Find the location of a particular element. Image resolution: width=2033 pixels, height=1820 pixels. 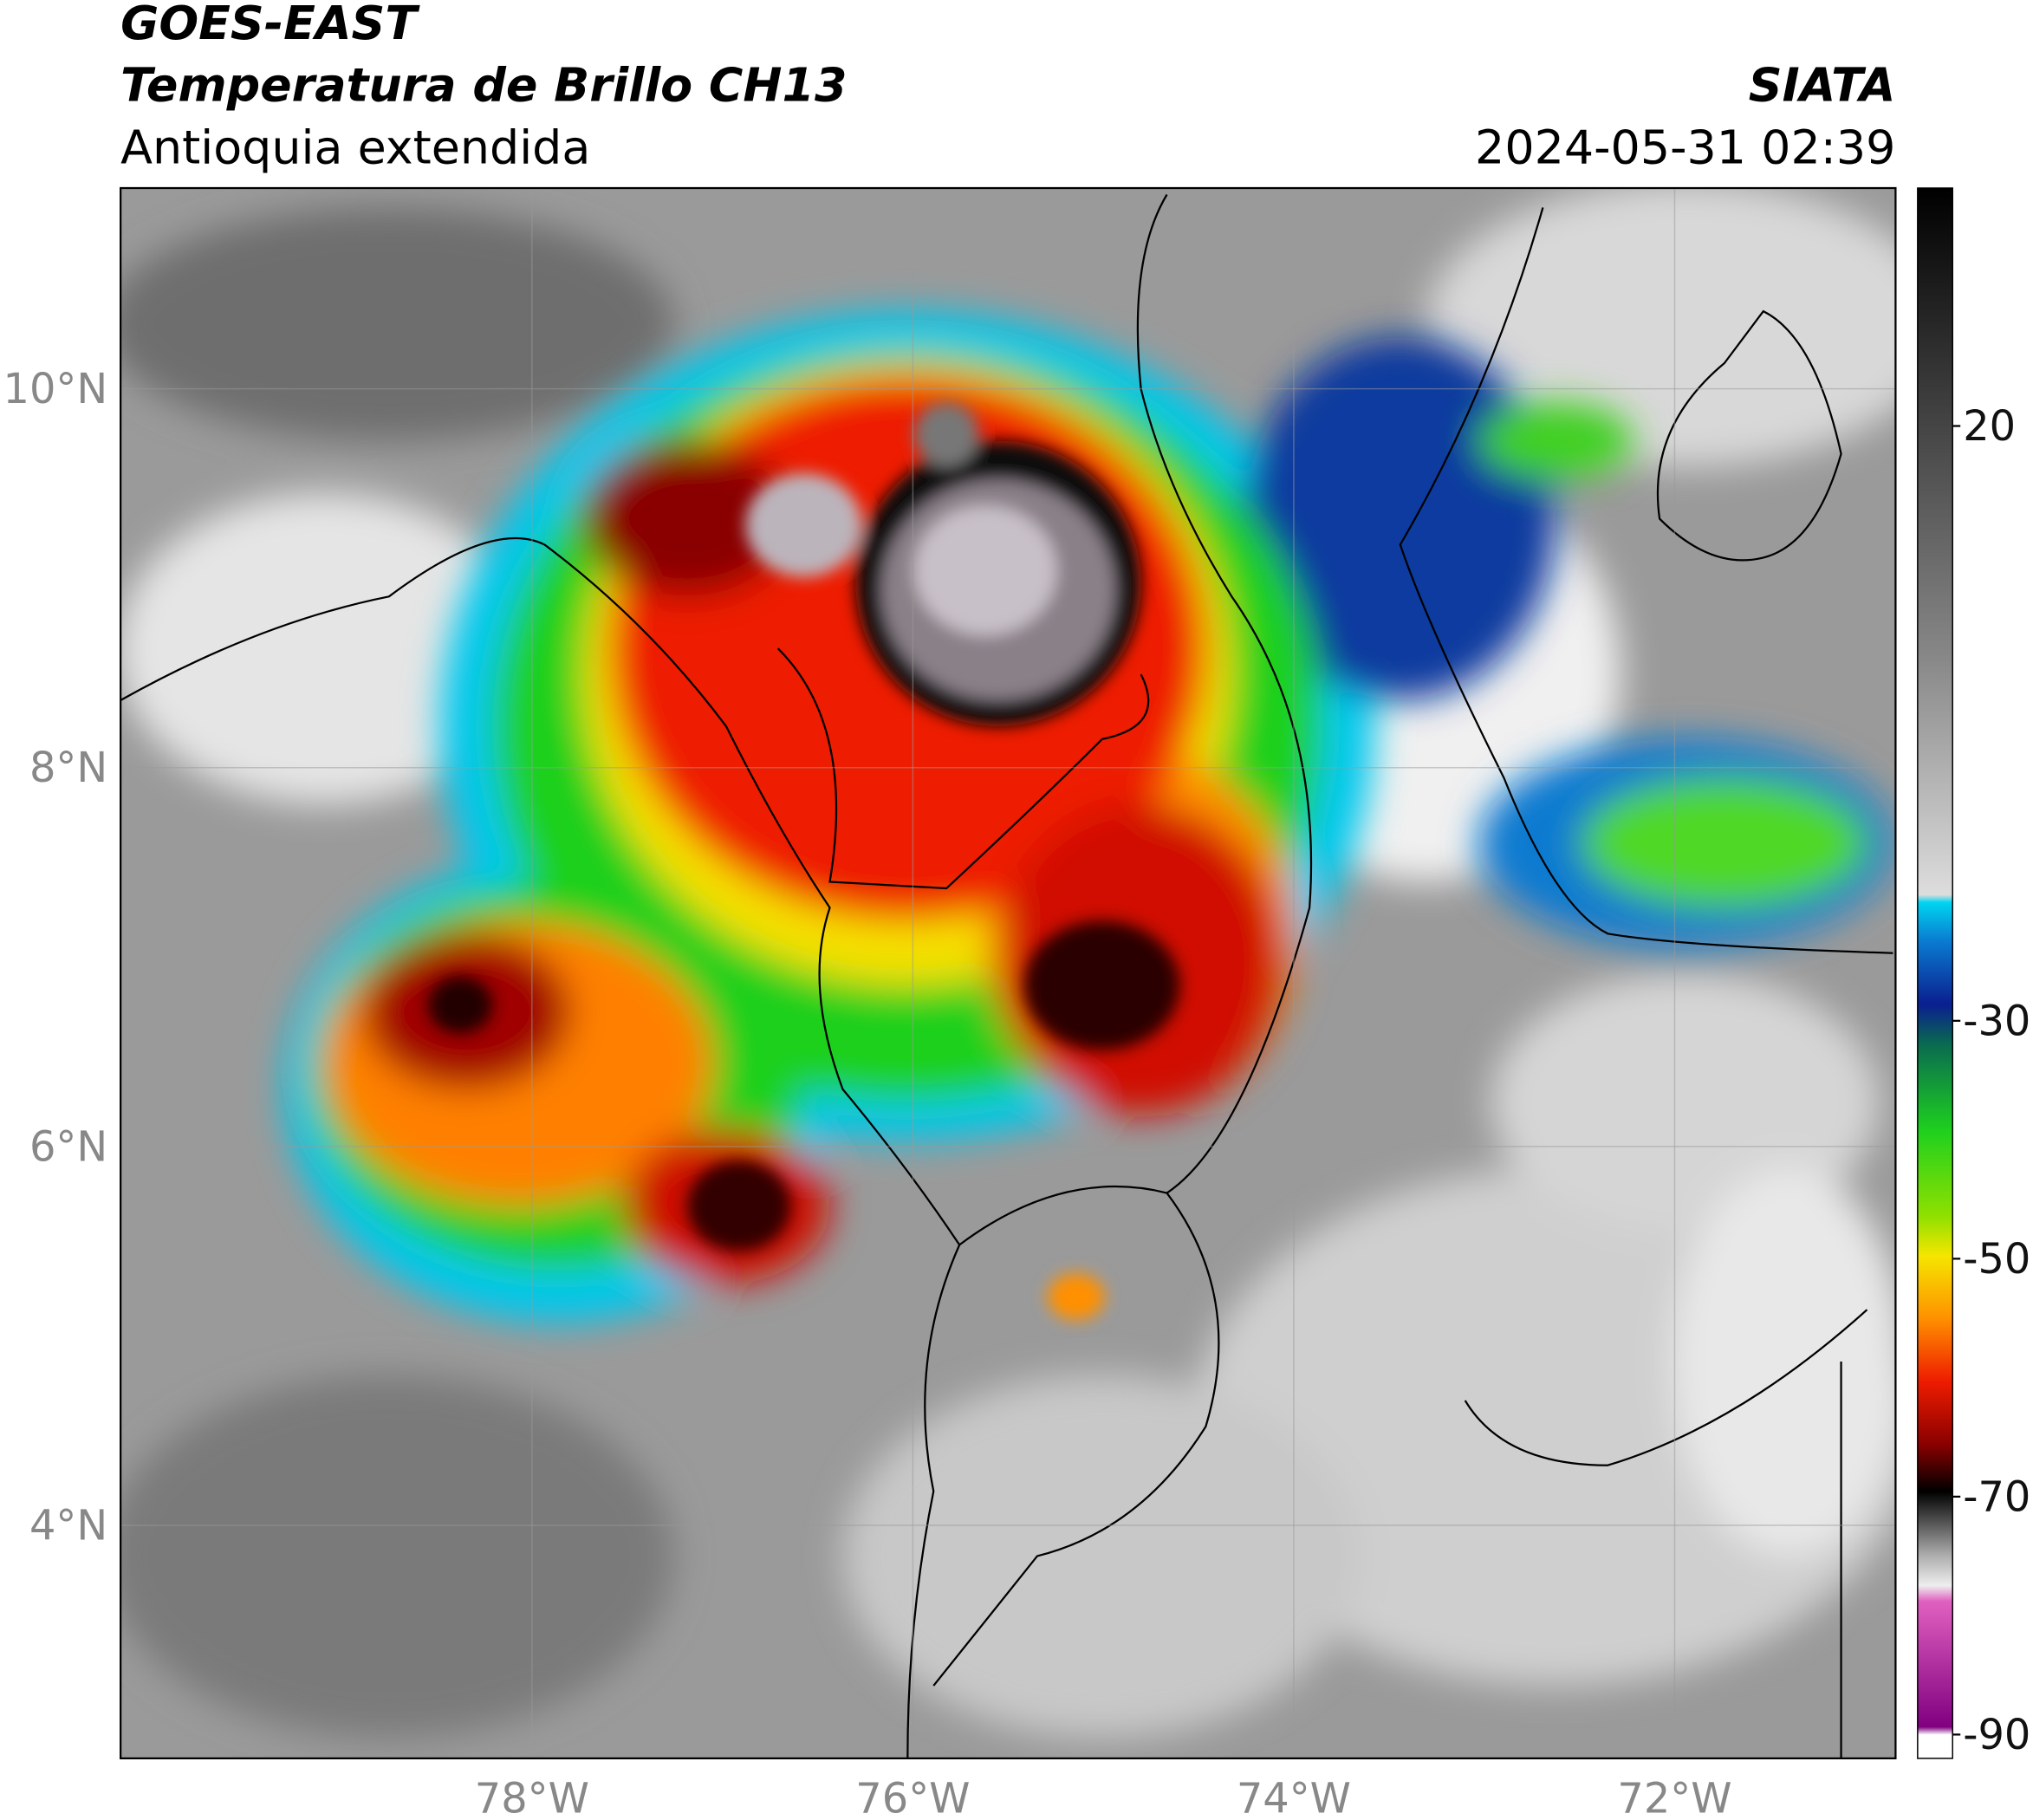

colorbar-tick-label: -50 is located at coordinates (1997, 1260).